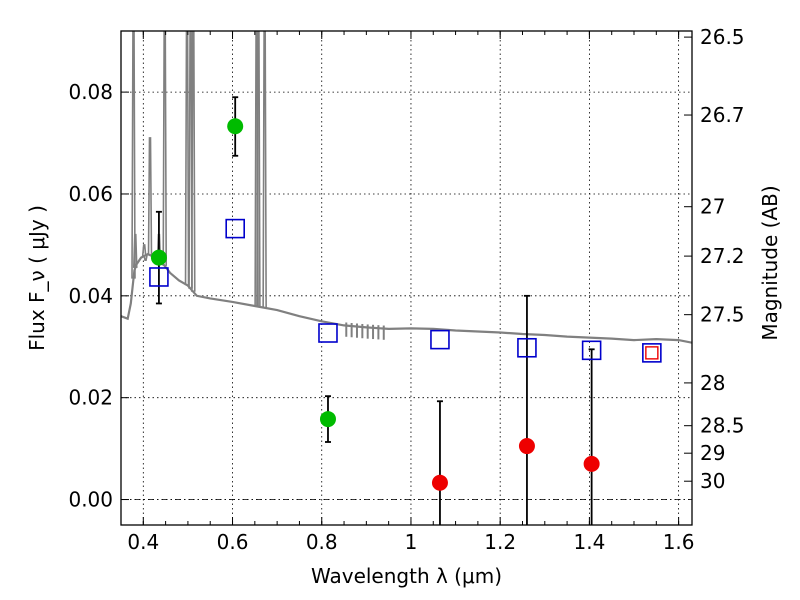 This screenshot has width=800, height=600. Describe the element at coordinates (37, 278) in the screenshot. I see `y-axis-label: Flux F_ν ( μJy )` at that location.